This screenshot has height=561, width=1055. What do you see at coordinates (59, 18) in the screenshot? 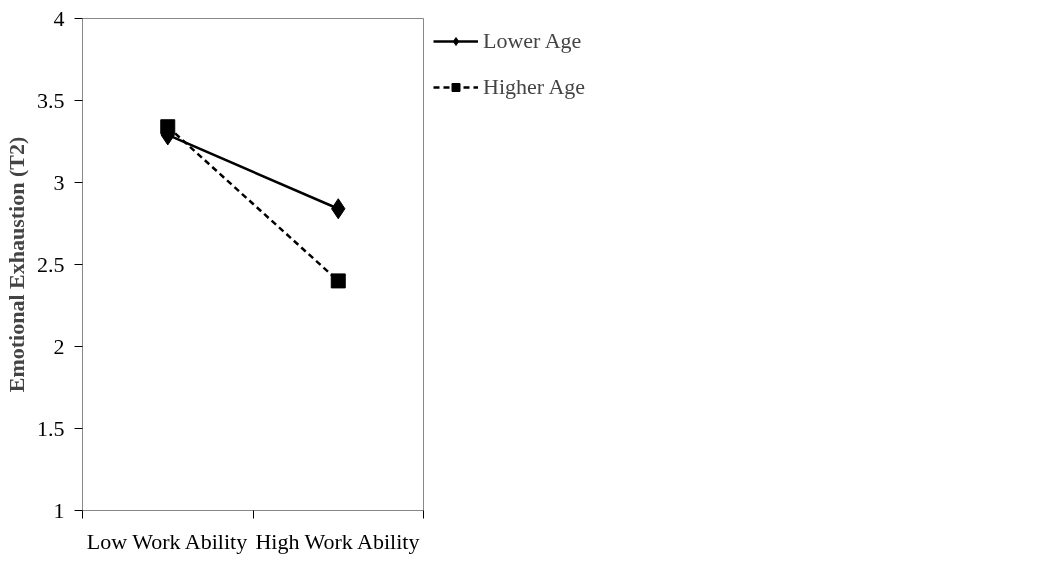
I see `y-tick-label: 4` at bounding box center [59, 18].